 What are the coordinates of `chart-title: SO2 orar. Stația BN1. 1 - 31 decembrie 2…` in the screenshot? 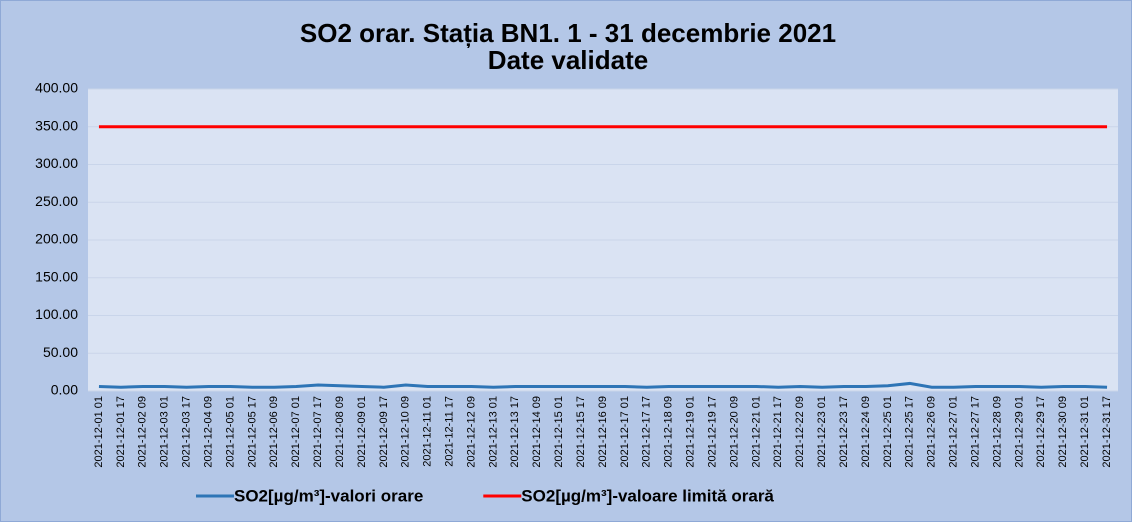 It's located at (568, 33).